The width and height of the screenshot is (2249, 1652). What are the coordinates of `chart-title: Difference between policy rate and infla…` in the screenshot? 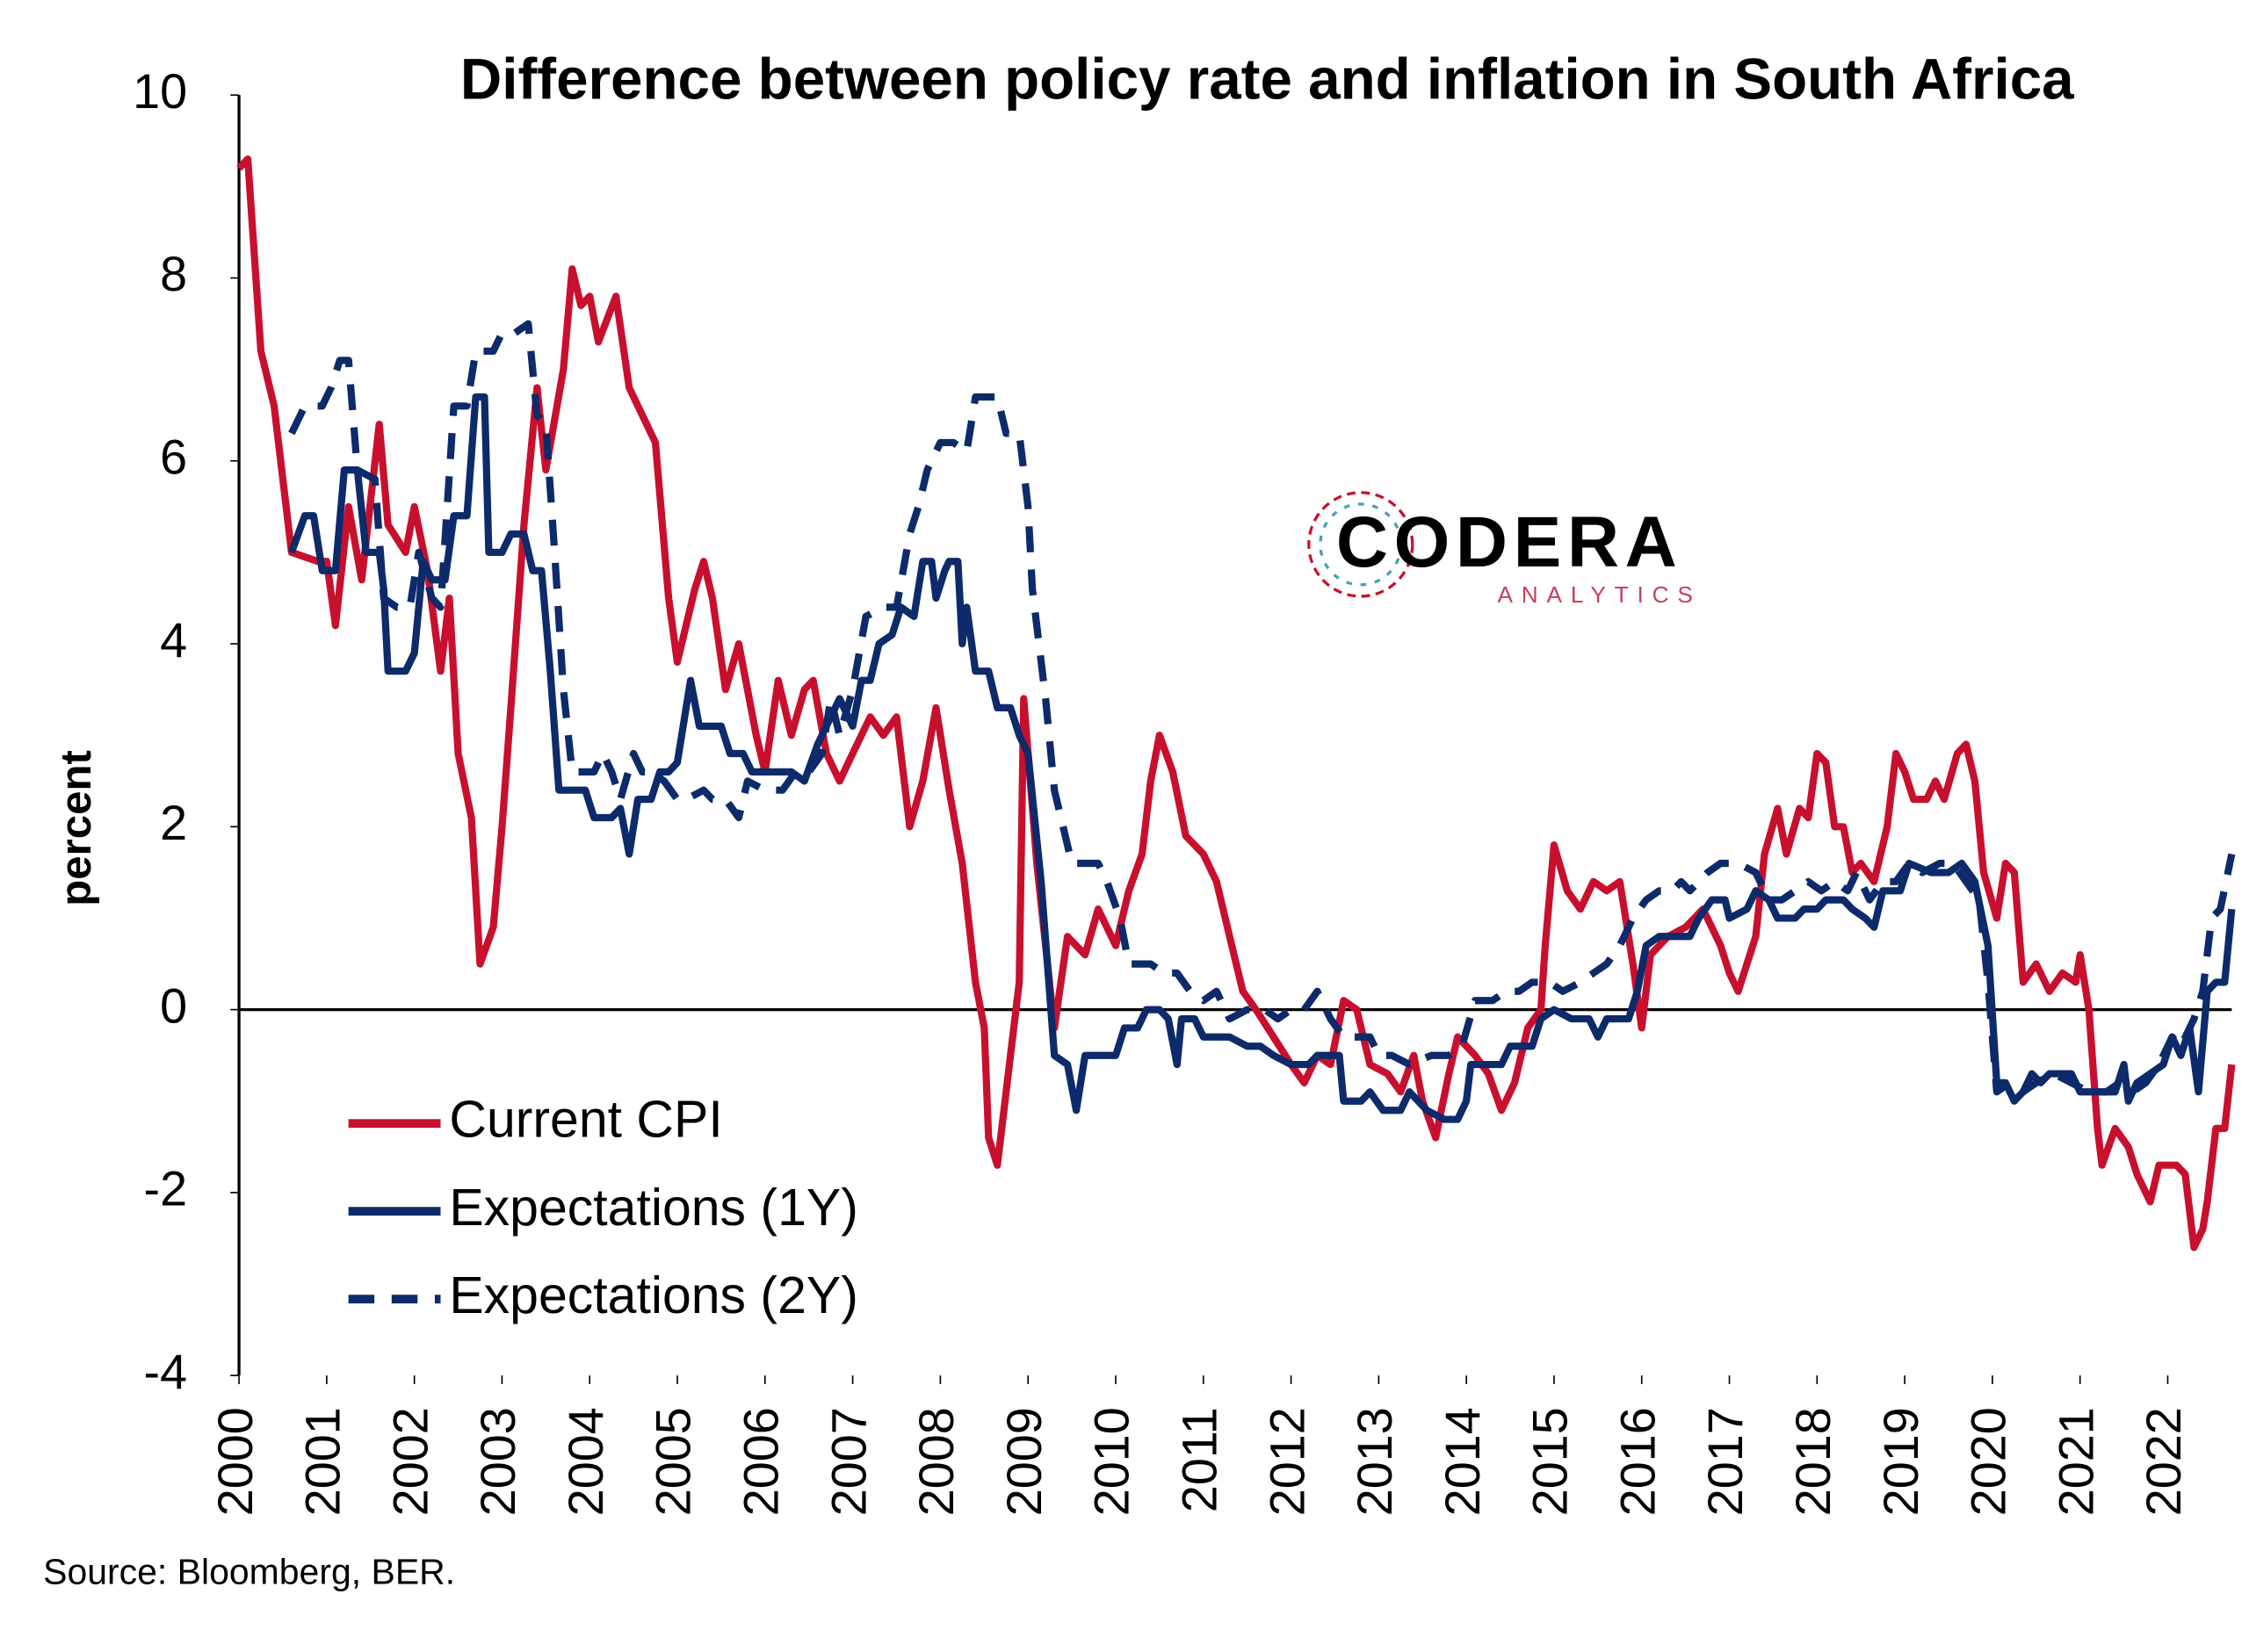 It's located at (1267, 79).